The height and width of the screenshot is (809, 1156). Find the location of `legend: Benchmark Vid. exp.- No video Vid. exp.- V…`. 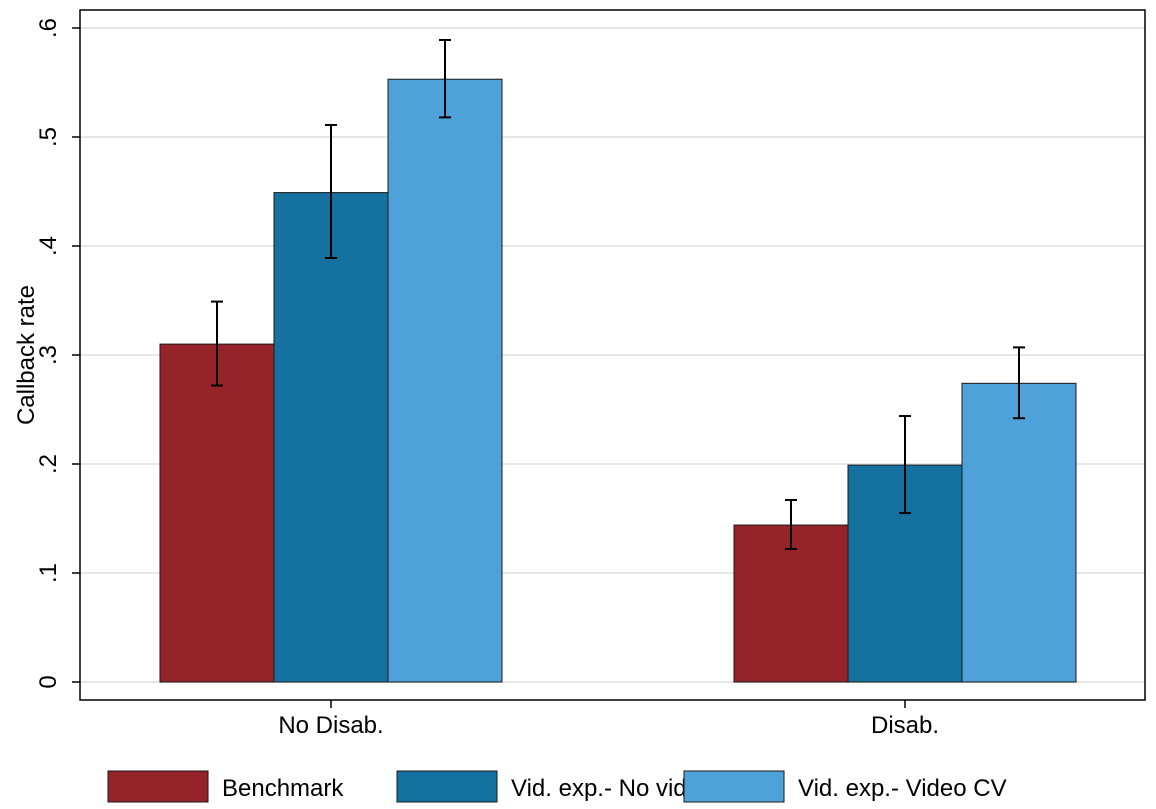

legend: Benchmark Vid. exp.- No video Vid. exp.- V… is located at coordinates (557, 786).